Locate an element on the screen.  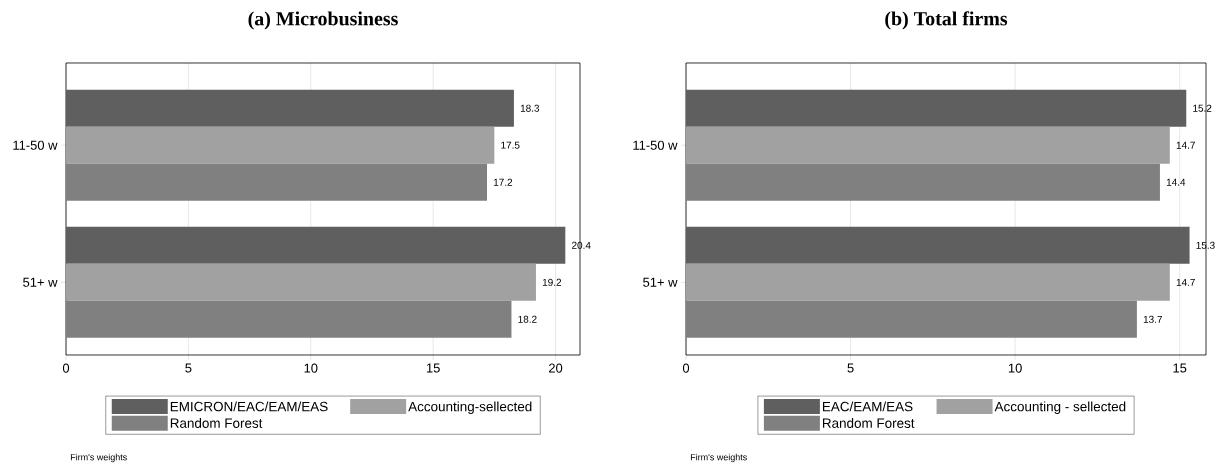
data-label: 15.3 is located at coordinates (1205, 245).